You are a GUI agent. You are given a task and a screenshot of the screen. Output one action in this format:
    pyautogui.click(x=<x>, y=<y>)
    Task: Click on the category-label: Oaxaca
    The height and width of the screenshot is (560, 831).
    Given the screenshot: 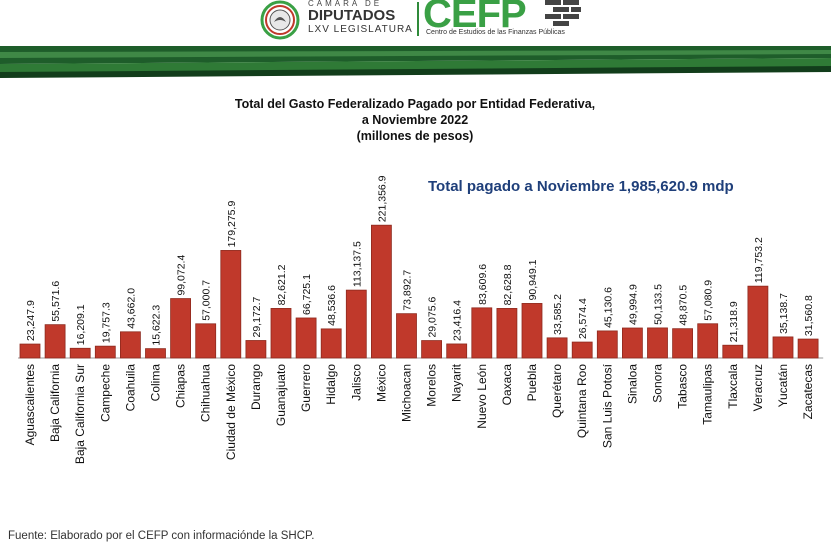 What is the action you would take?
    pyautogui.click(x=507, y=385)
    